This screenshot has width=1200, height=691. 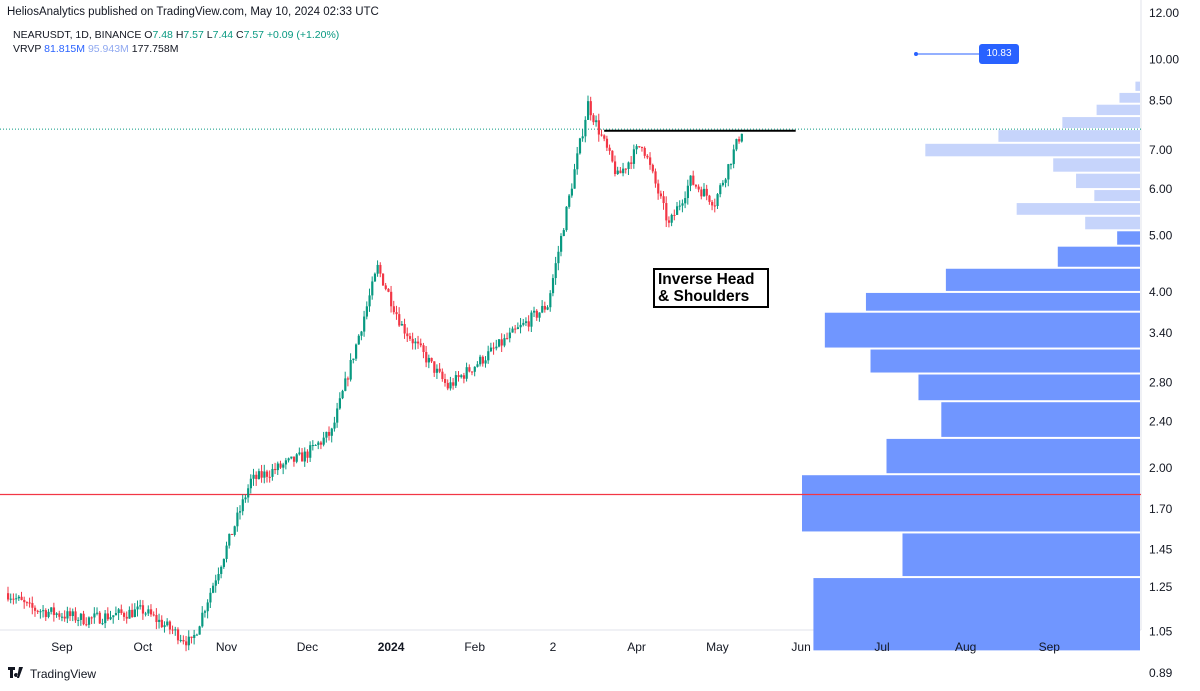 I want to click on x-tick-label: Jul, so click(x=881, y=647).